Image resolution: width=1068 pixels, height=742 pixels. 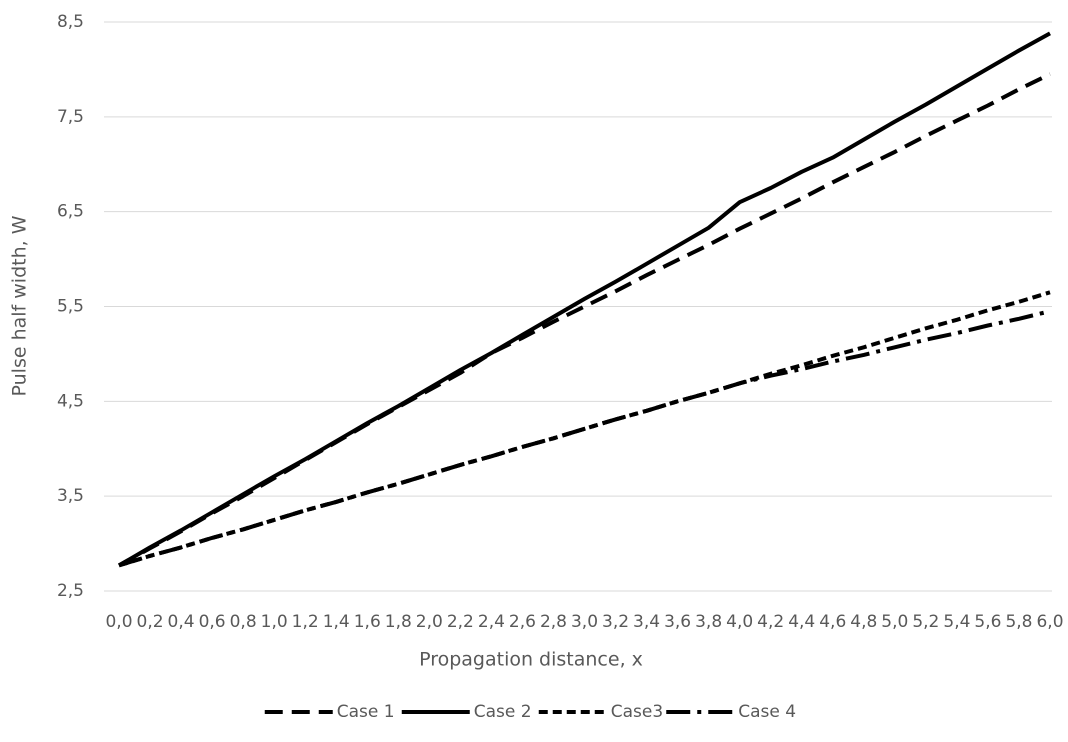 What do you see at coordinates (398, 622) in the screenshot?
I see `x-tick-label: 1,8` at bounding box center [398, 622].